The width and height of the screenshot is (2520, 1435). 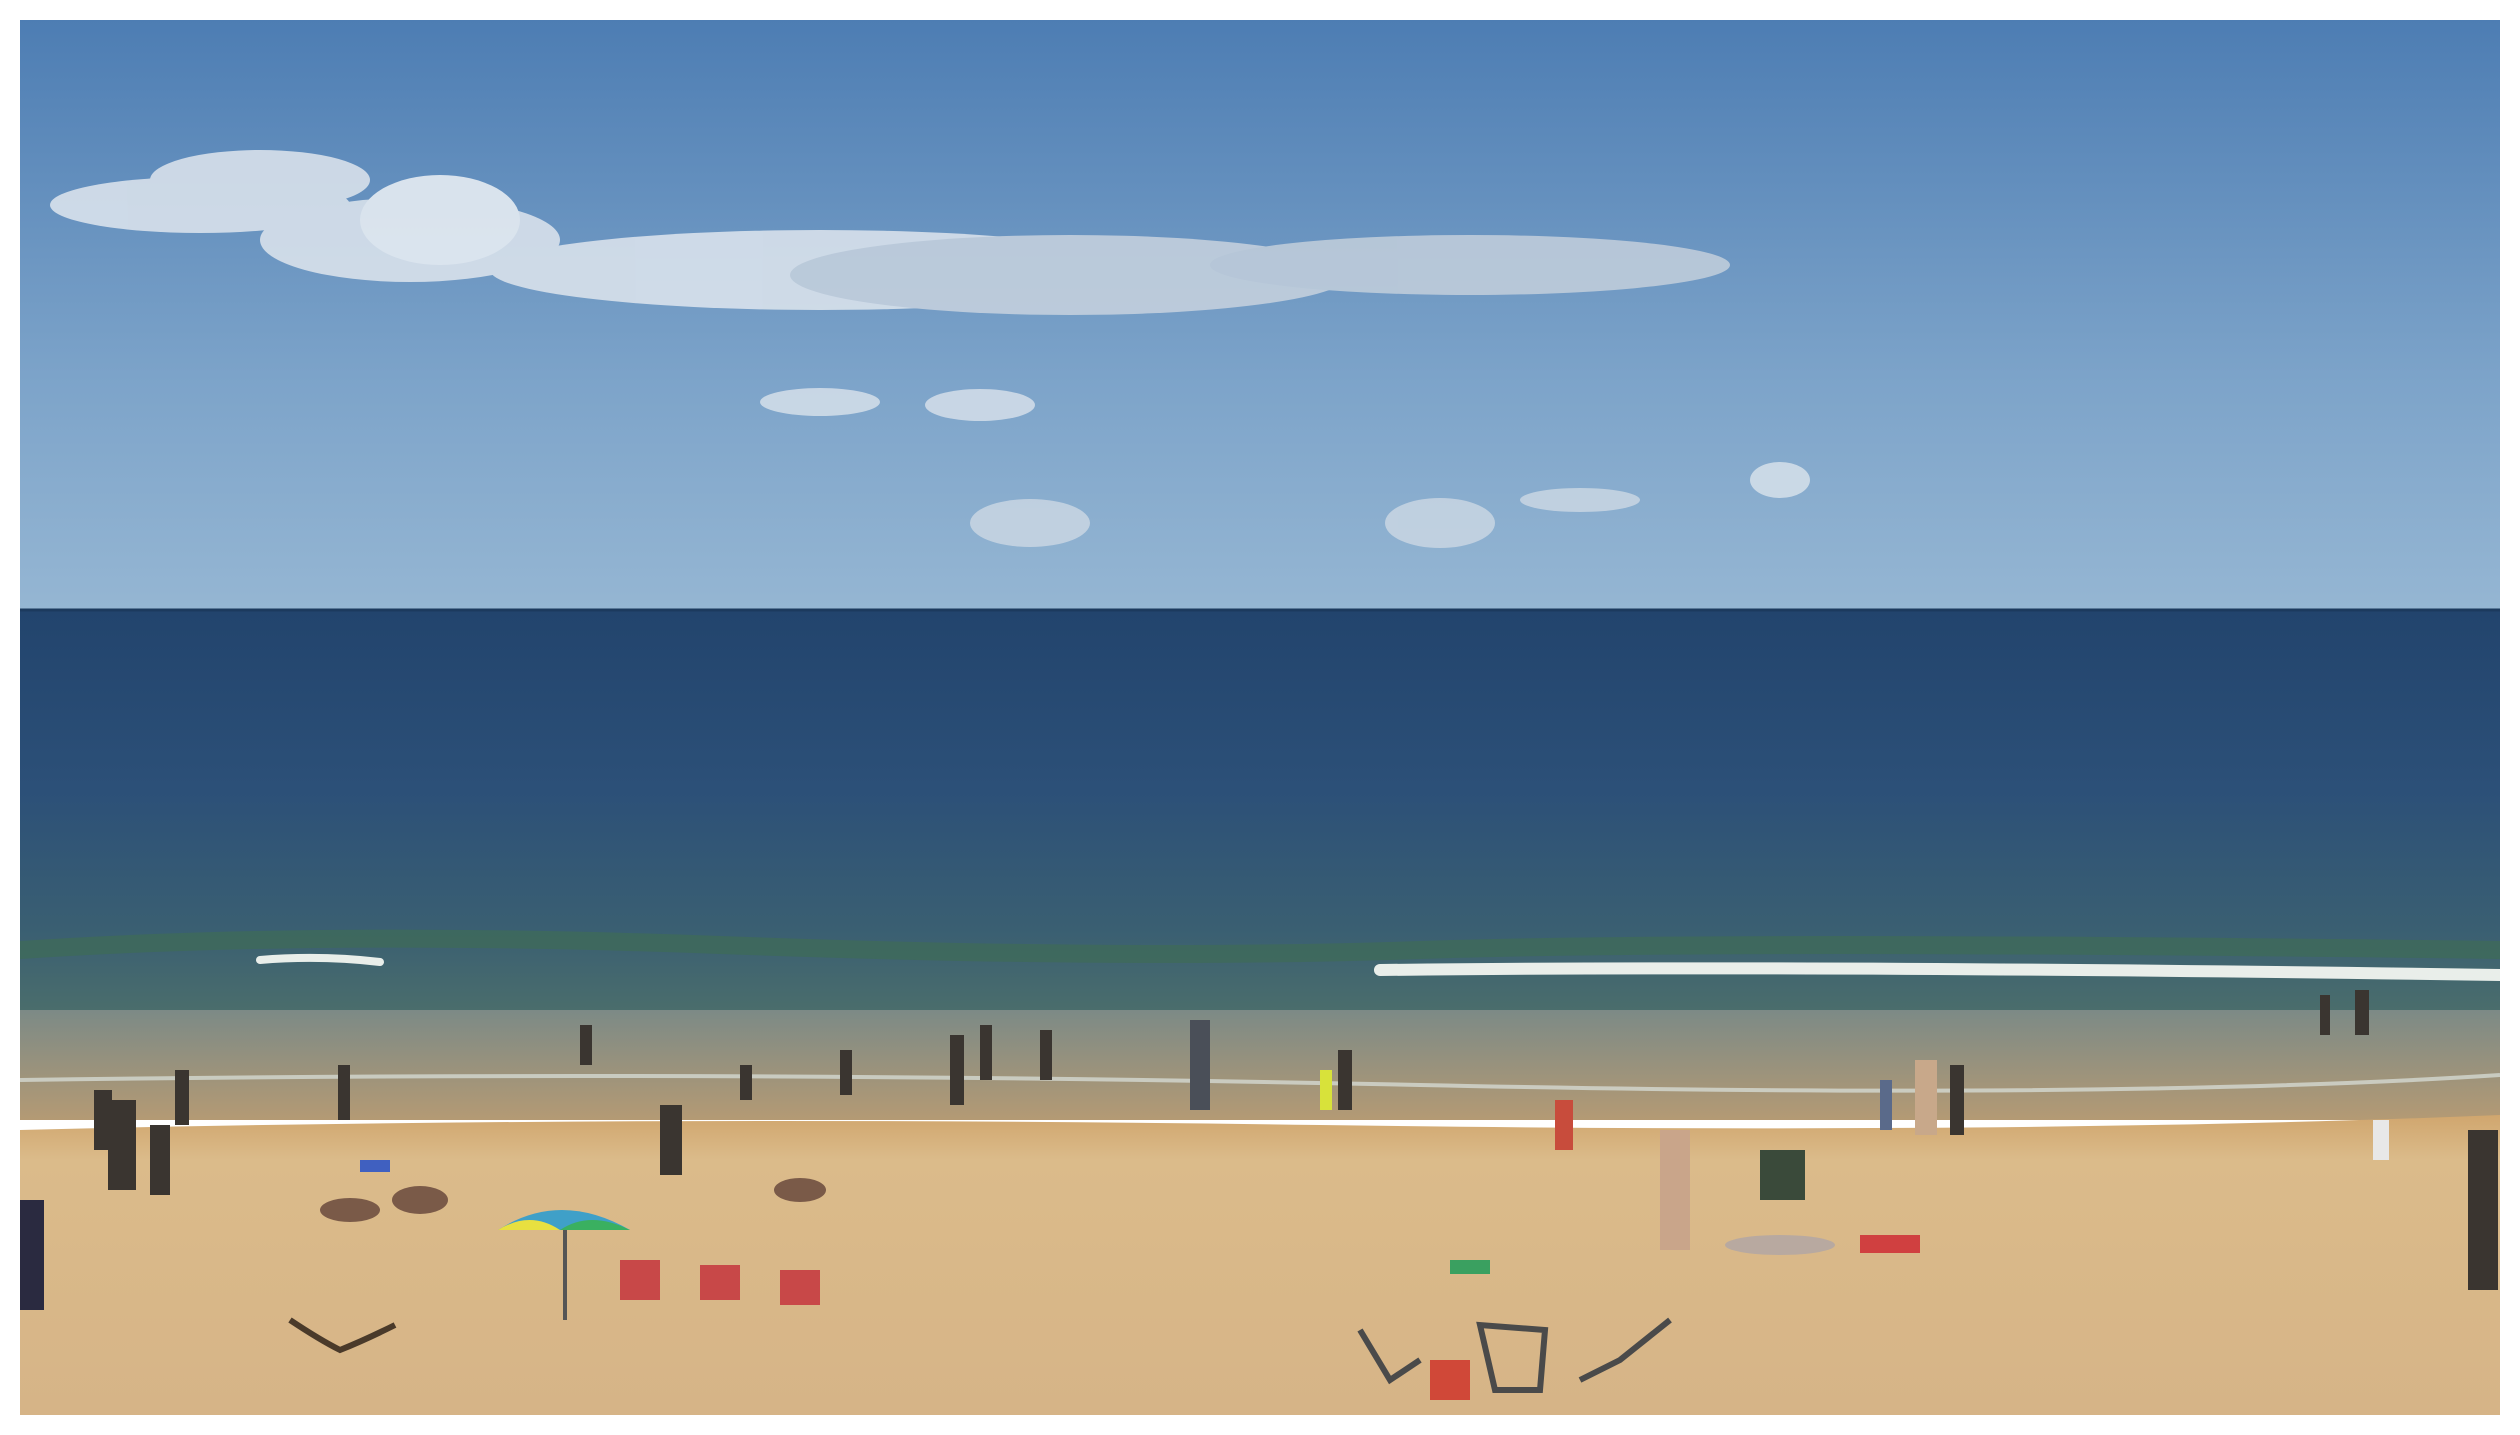 What do you see at coordinates (1260, 1065) in the screenshot?
I see `shallow-water` at bounding box center [1260, 1065].